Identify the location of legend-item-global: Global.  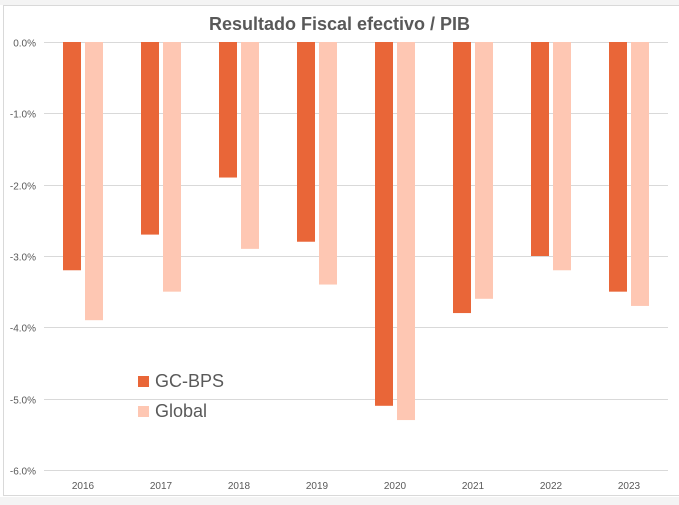
(181, 411).